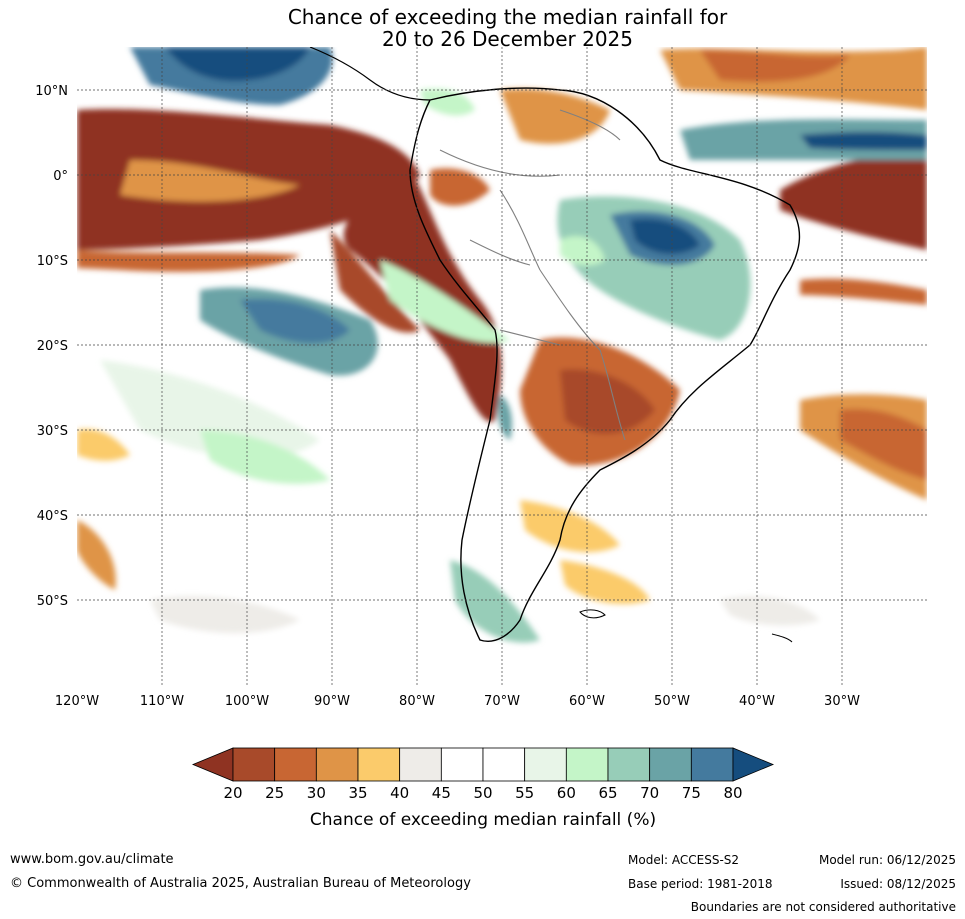 The width and height of the screenshot is (965, 919). I want to click on colorbar-title: Chance of exceeding median rainfall (%), so click(483, 820).